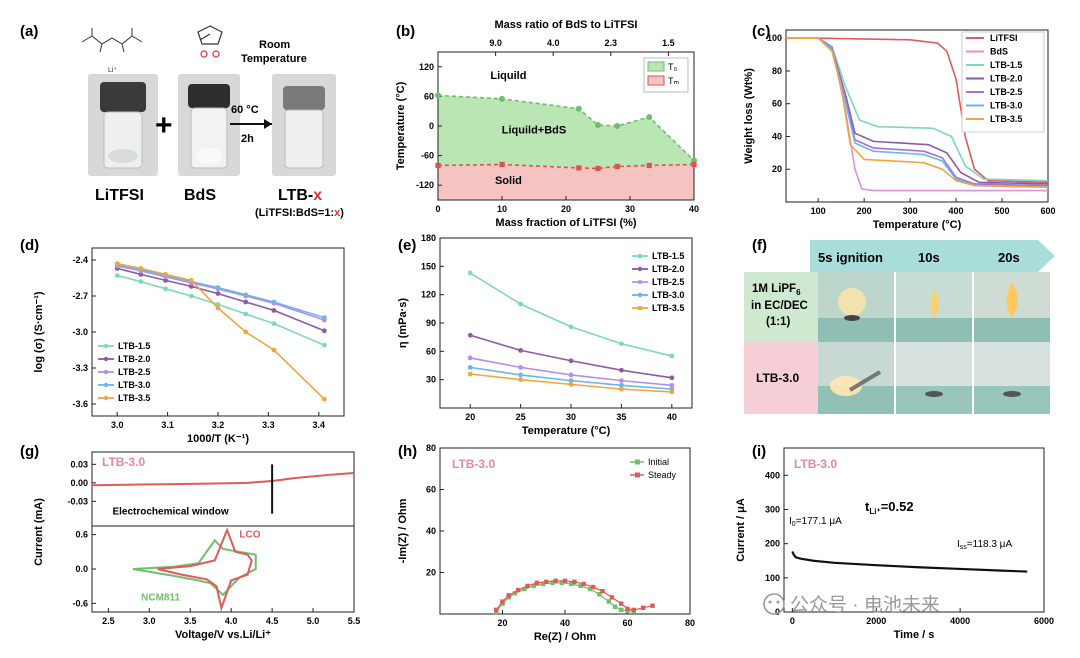  I want to click on x-tick-label: 40, so click(694, 209).